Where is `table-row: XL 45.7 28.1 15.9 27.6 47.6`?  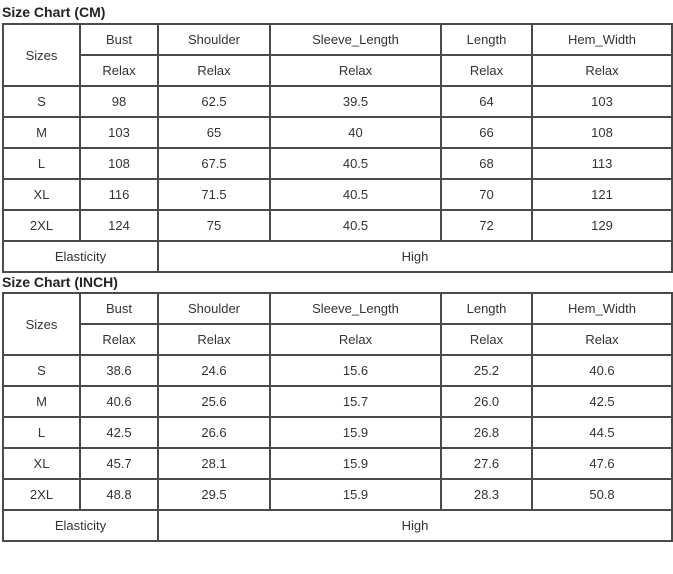 table-row: XL 45.7 28.1 15.9 27.6 47.6 is located at coordinates (337, 463).